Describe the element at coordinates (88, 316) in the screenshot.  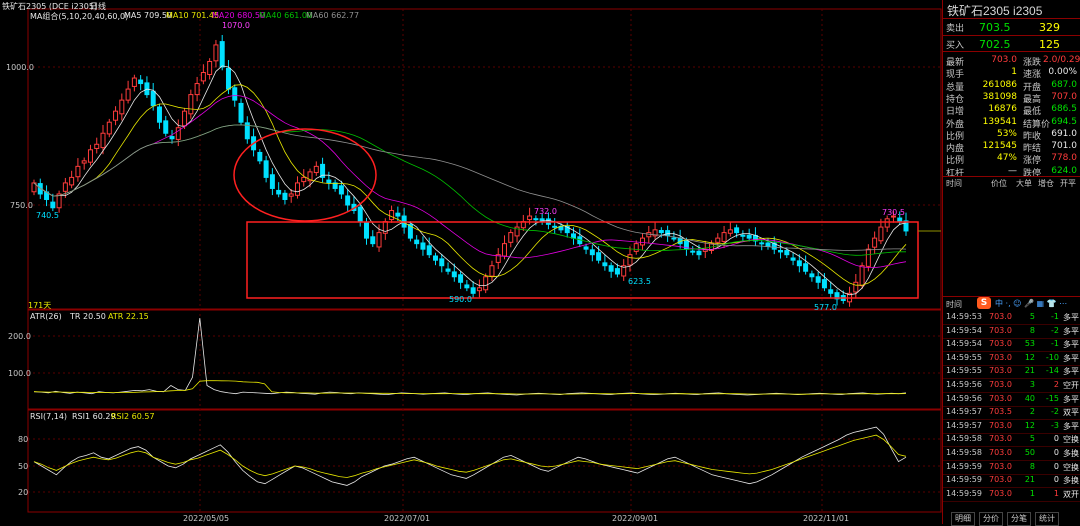
I see `tr-value: TR 20.50` at that location.